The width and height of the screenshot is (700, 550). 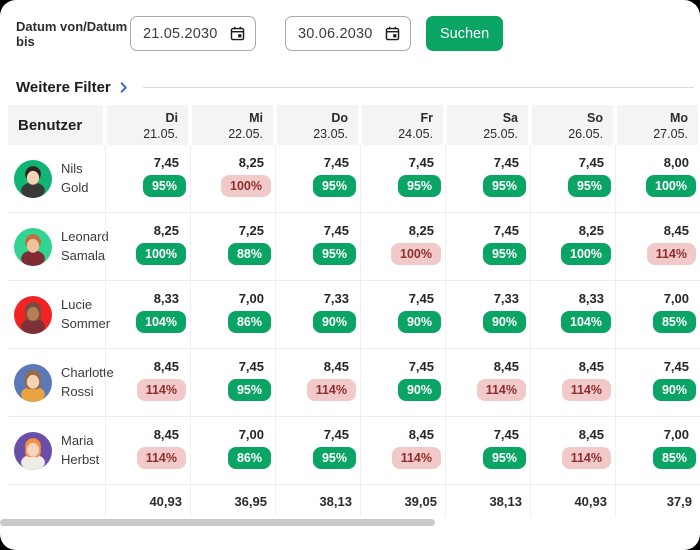 What do you see at coordinates (591, 230) in the screenshot?
I see `hours-value: 8,25` at bounding box center [591, 230].